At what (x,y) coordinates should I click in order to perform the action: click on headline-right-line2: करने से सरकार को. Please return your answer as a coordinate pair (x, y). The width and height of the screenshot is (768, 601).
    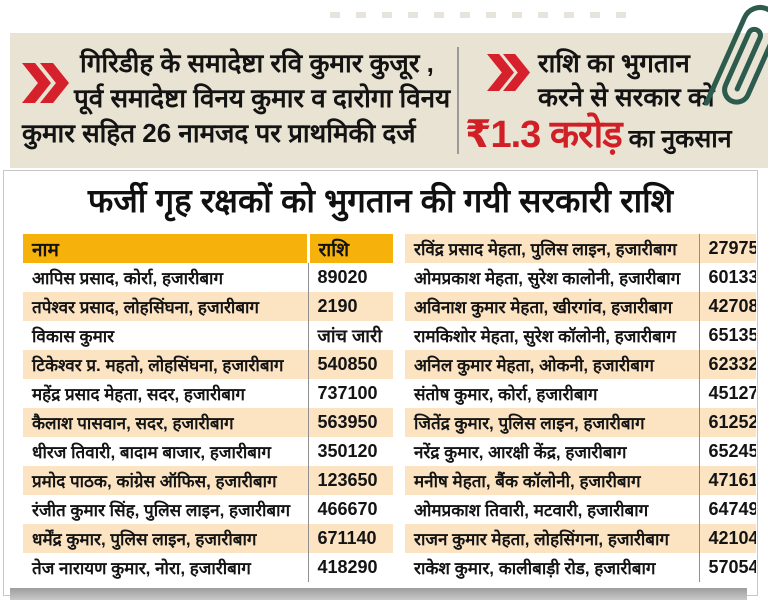
    Looking at the image, I should click on (626, 97).